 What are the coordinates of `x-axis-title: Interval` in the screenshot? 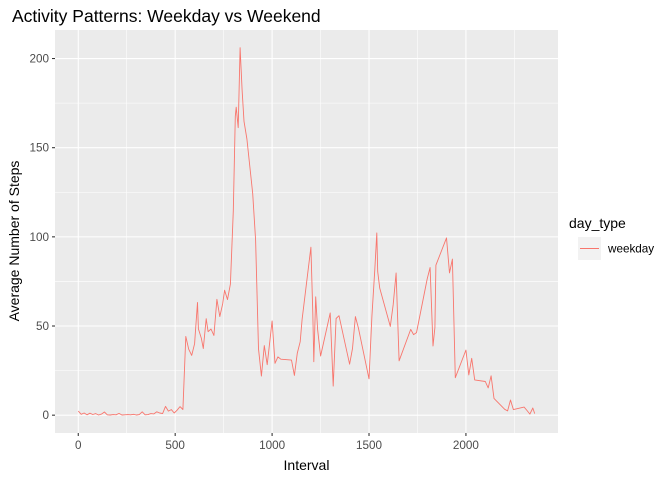 It's located at (307, 465).